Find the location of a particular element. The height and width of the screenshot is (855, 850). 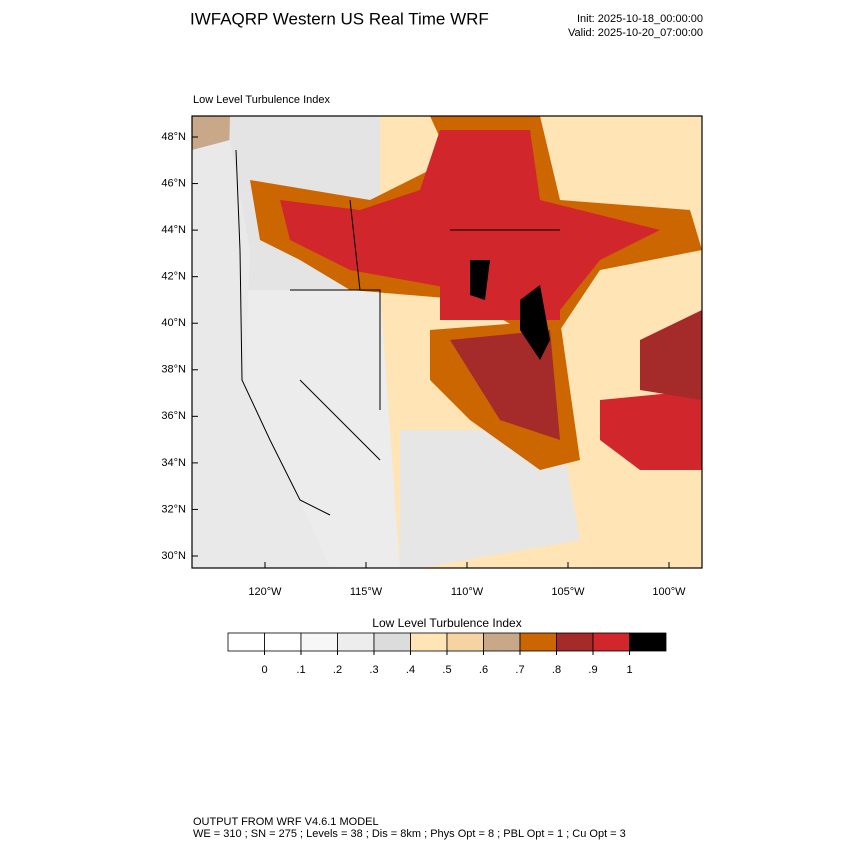

colorbar-tick-label: .9 is located at coordinates (592, 670).